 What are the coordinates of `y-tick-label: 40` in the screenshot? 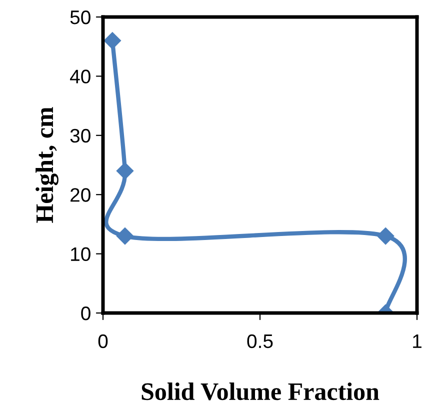 It's located at (80, 77).